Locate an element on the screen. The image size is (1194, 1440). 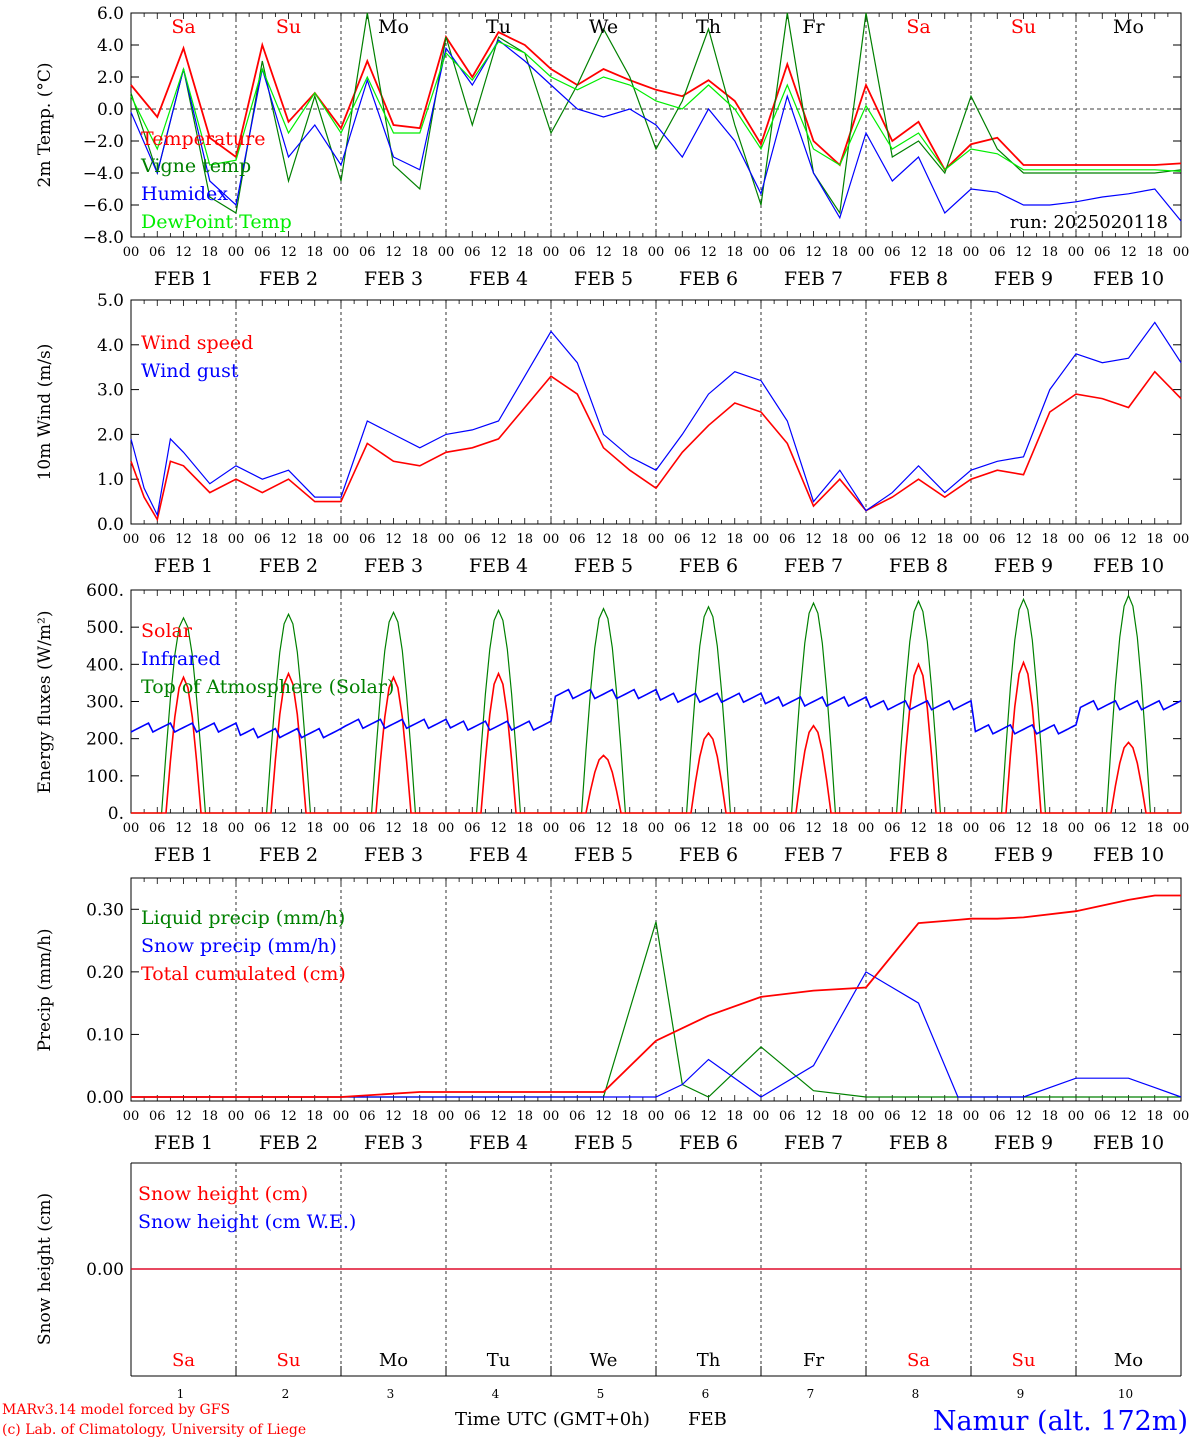
y-tick-label: 600. is located at coordinates (105, 591).